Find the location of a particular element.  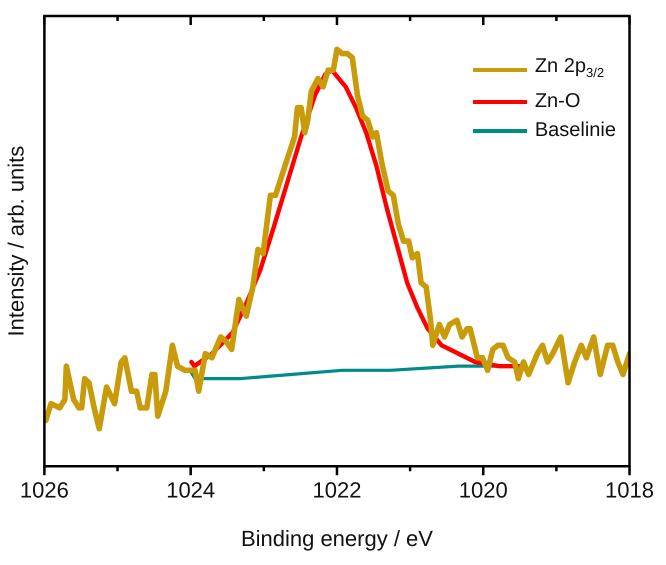

x-tick-label: 1020 is located at coordinates (483, 489).